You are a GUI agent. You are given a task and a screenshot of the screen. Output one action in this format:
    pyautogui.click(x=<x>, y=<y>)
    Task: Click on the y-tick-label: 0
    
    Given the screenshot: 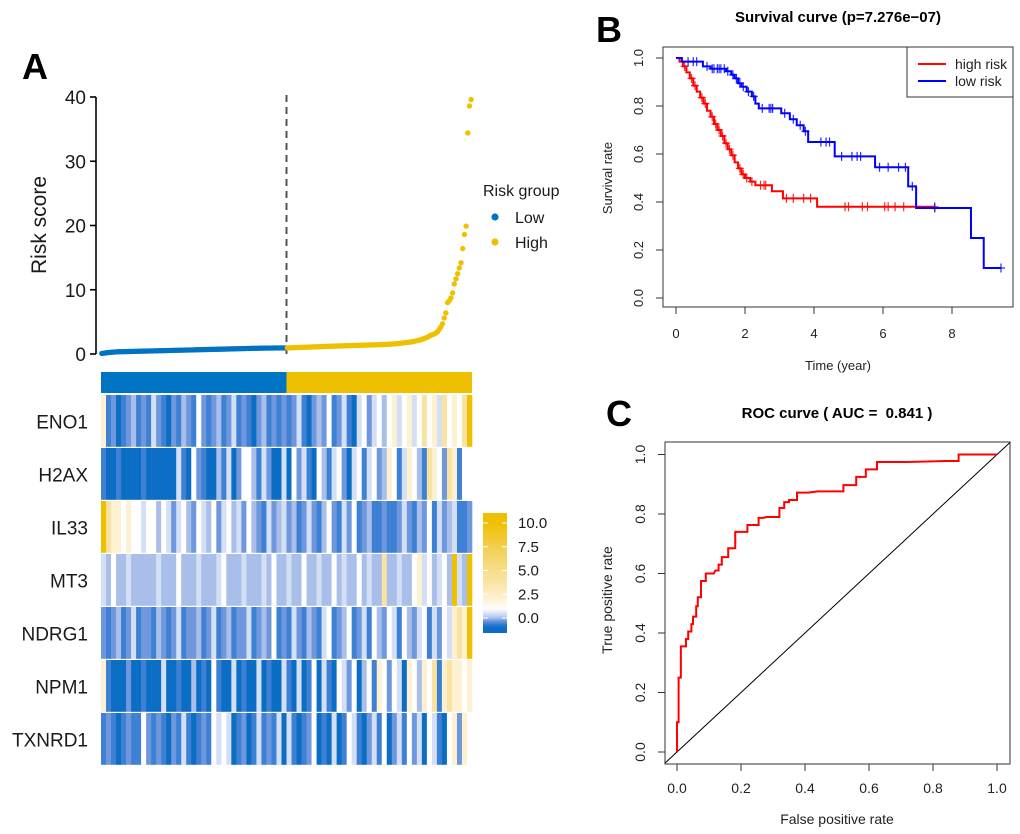 What is the action you would take?
    pyautogui.click(x=80, y=355)
    